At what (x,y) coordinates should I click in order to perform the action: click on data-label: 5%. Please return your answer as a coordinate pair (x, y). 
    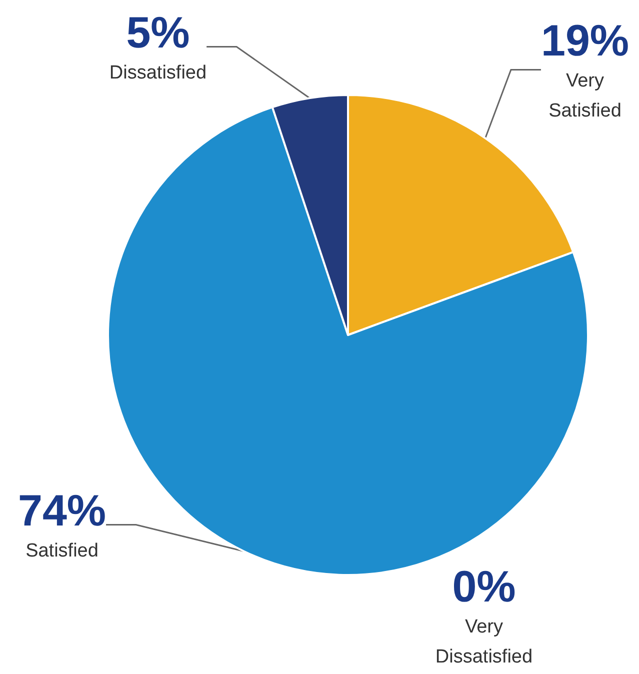
    Looking at the image, I should click on (158, 33).